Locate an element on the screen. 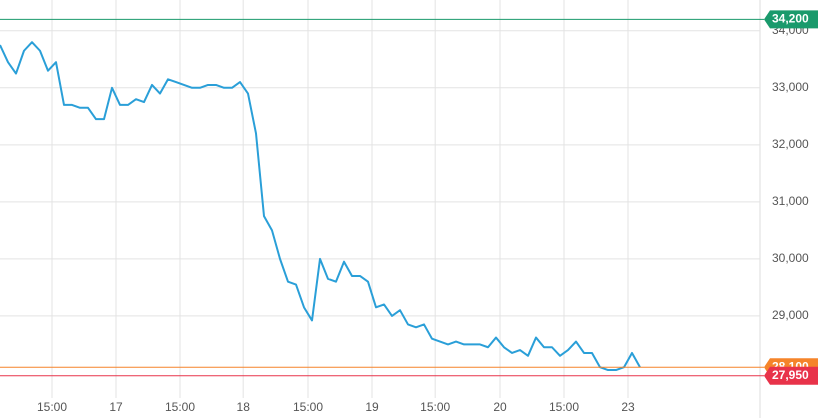 The height and width of the screenshot is (418, 818). price-badge-label: 27,950 is located at coordinates (790, 375).